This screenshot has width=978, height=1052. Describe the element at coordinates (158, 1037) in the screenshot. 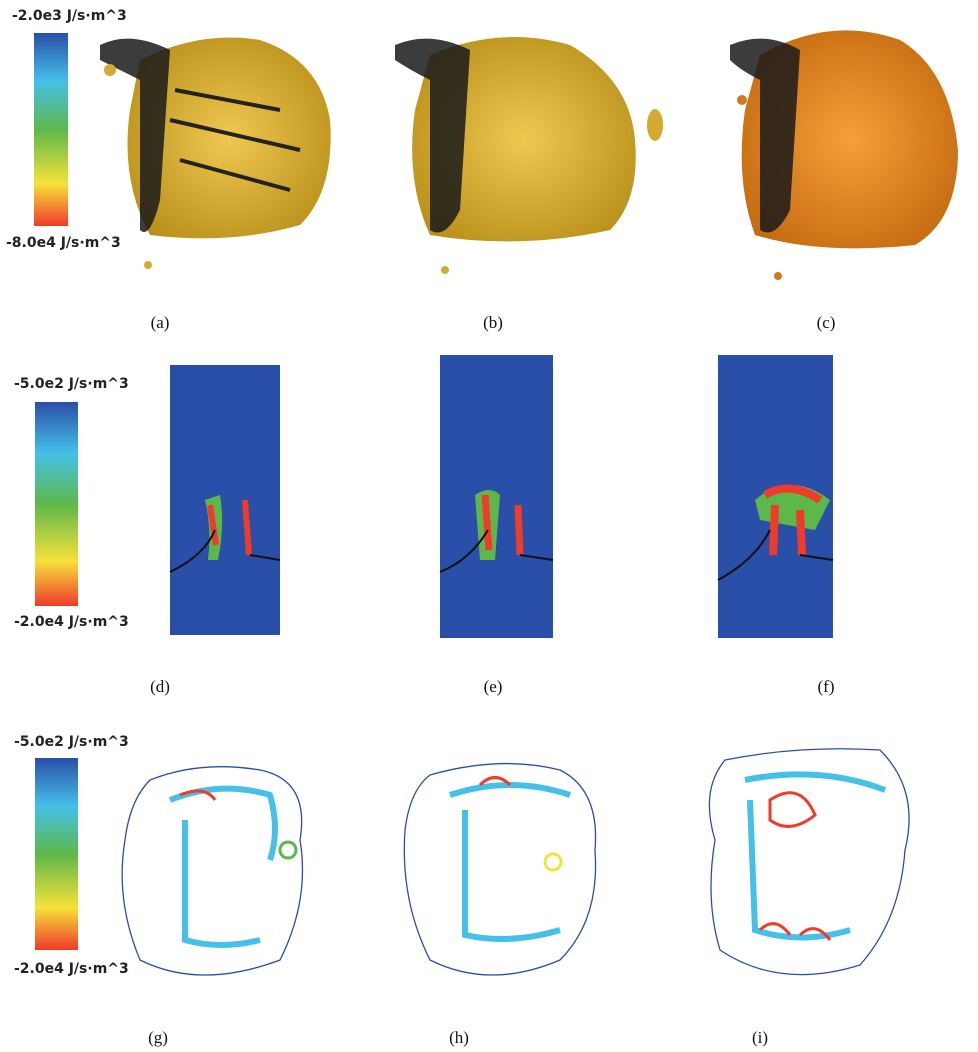

I see `panel-label: (g)` at that location.